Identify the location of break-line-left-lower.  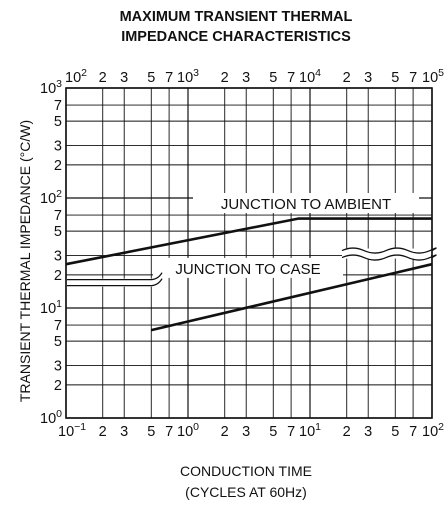
(115, 282).